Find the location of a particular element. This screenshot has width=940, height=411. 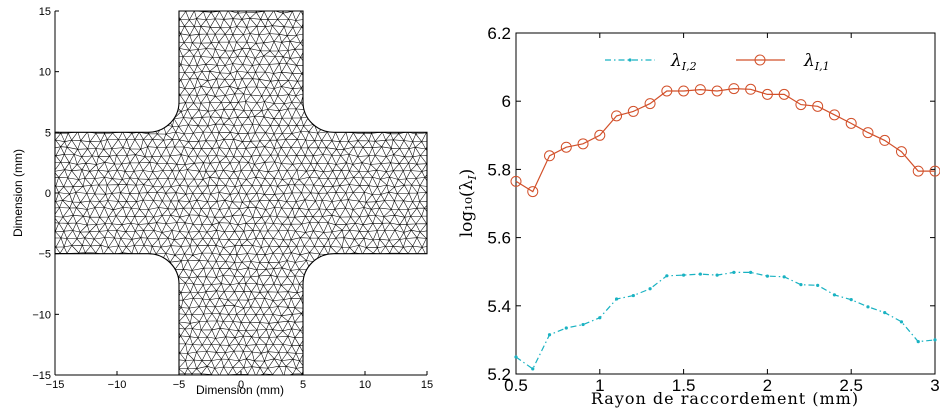

mesh-ytick-label: 5 is located at coordinates (48, 133).